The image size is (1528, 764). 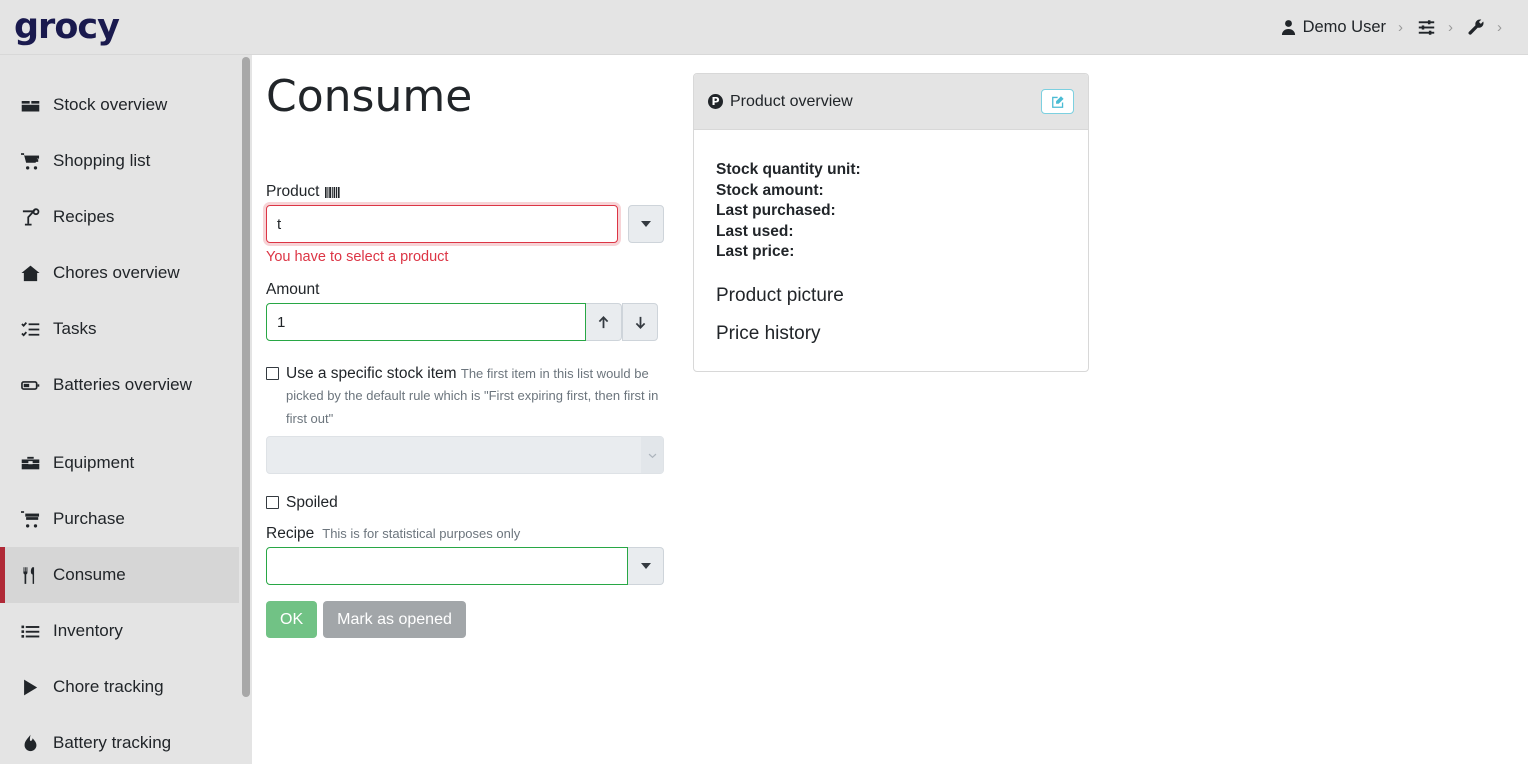 I want to click on recipe-dropdown-button, so click(x=646, y=565).